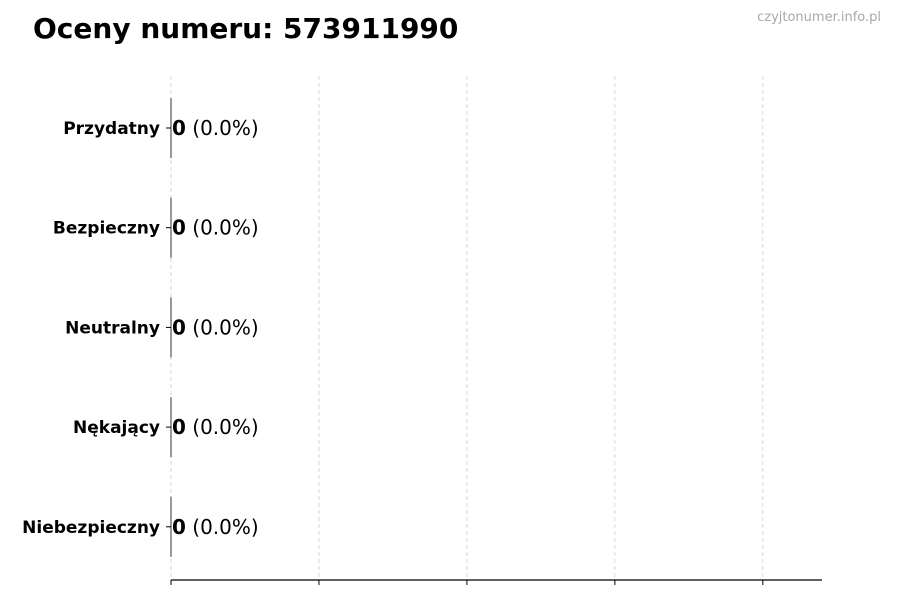 The image size is (900, 600). I want to click on y-tick-label: Bezpieczny, so click(106, 229).